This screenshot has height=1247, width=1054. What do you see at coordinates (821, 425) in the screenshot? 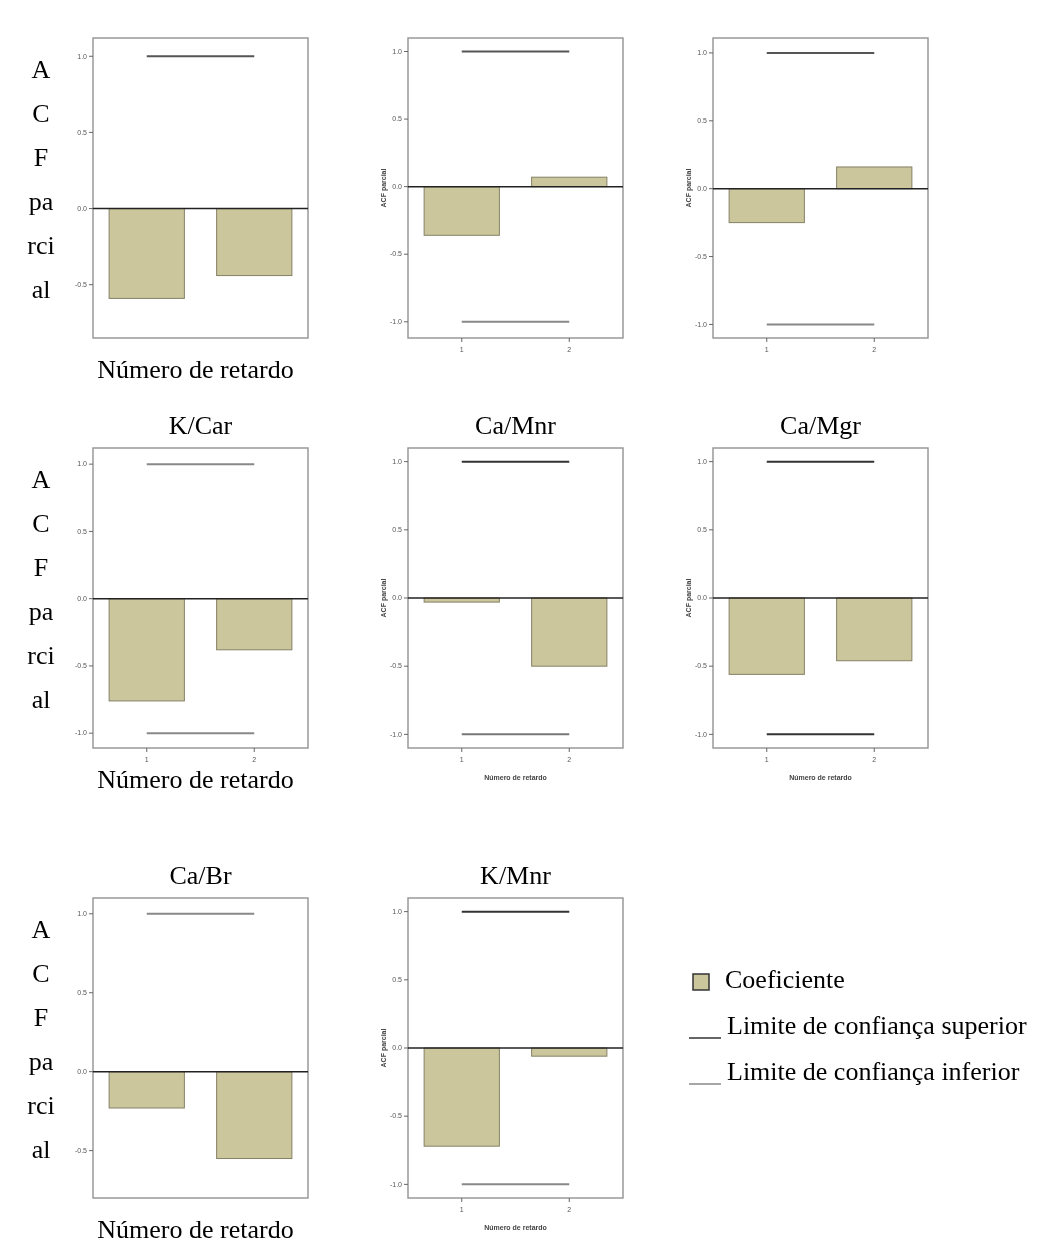
I see `chart-title: Ca/Mgr` at bounding box center [821, 425].